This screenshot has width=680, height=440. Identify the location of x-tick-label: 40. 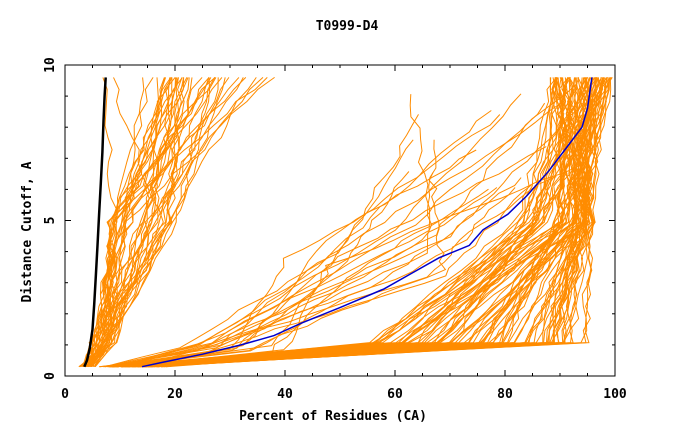
(285, 394).